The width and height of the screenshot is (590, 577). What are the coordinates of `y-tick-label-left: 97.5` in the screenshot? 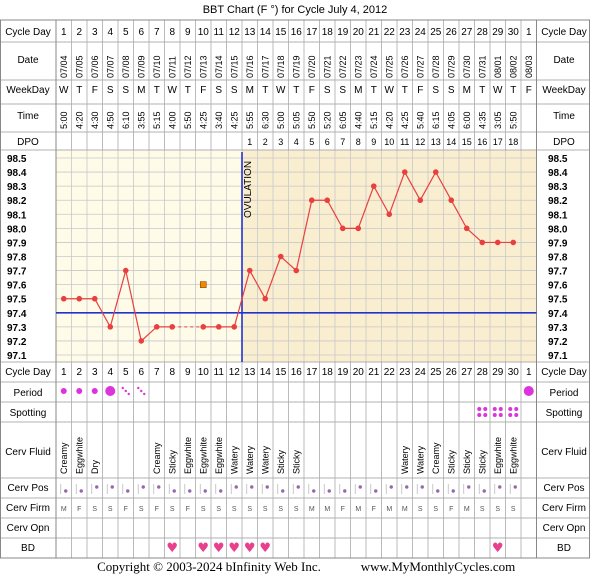 It's located at (17, 300).